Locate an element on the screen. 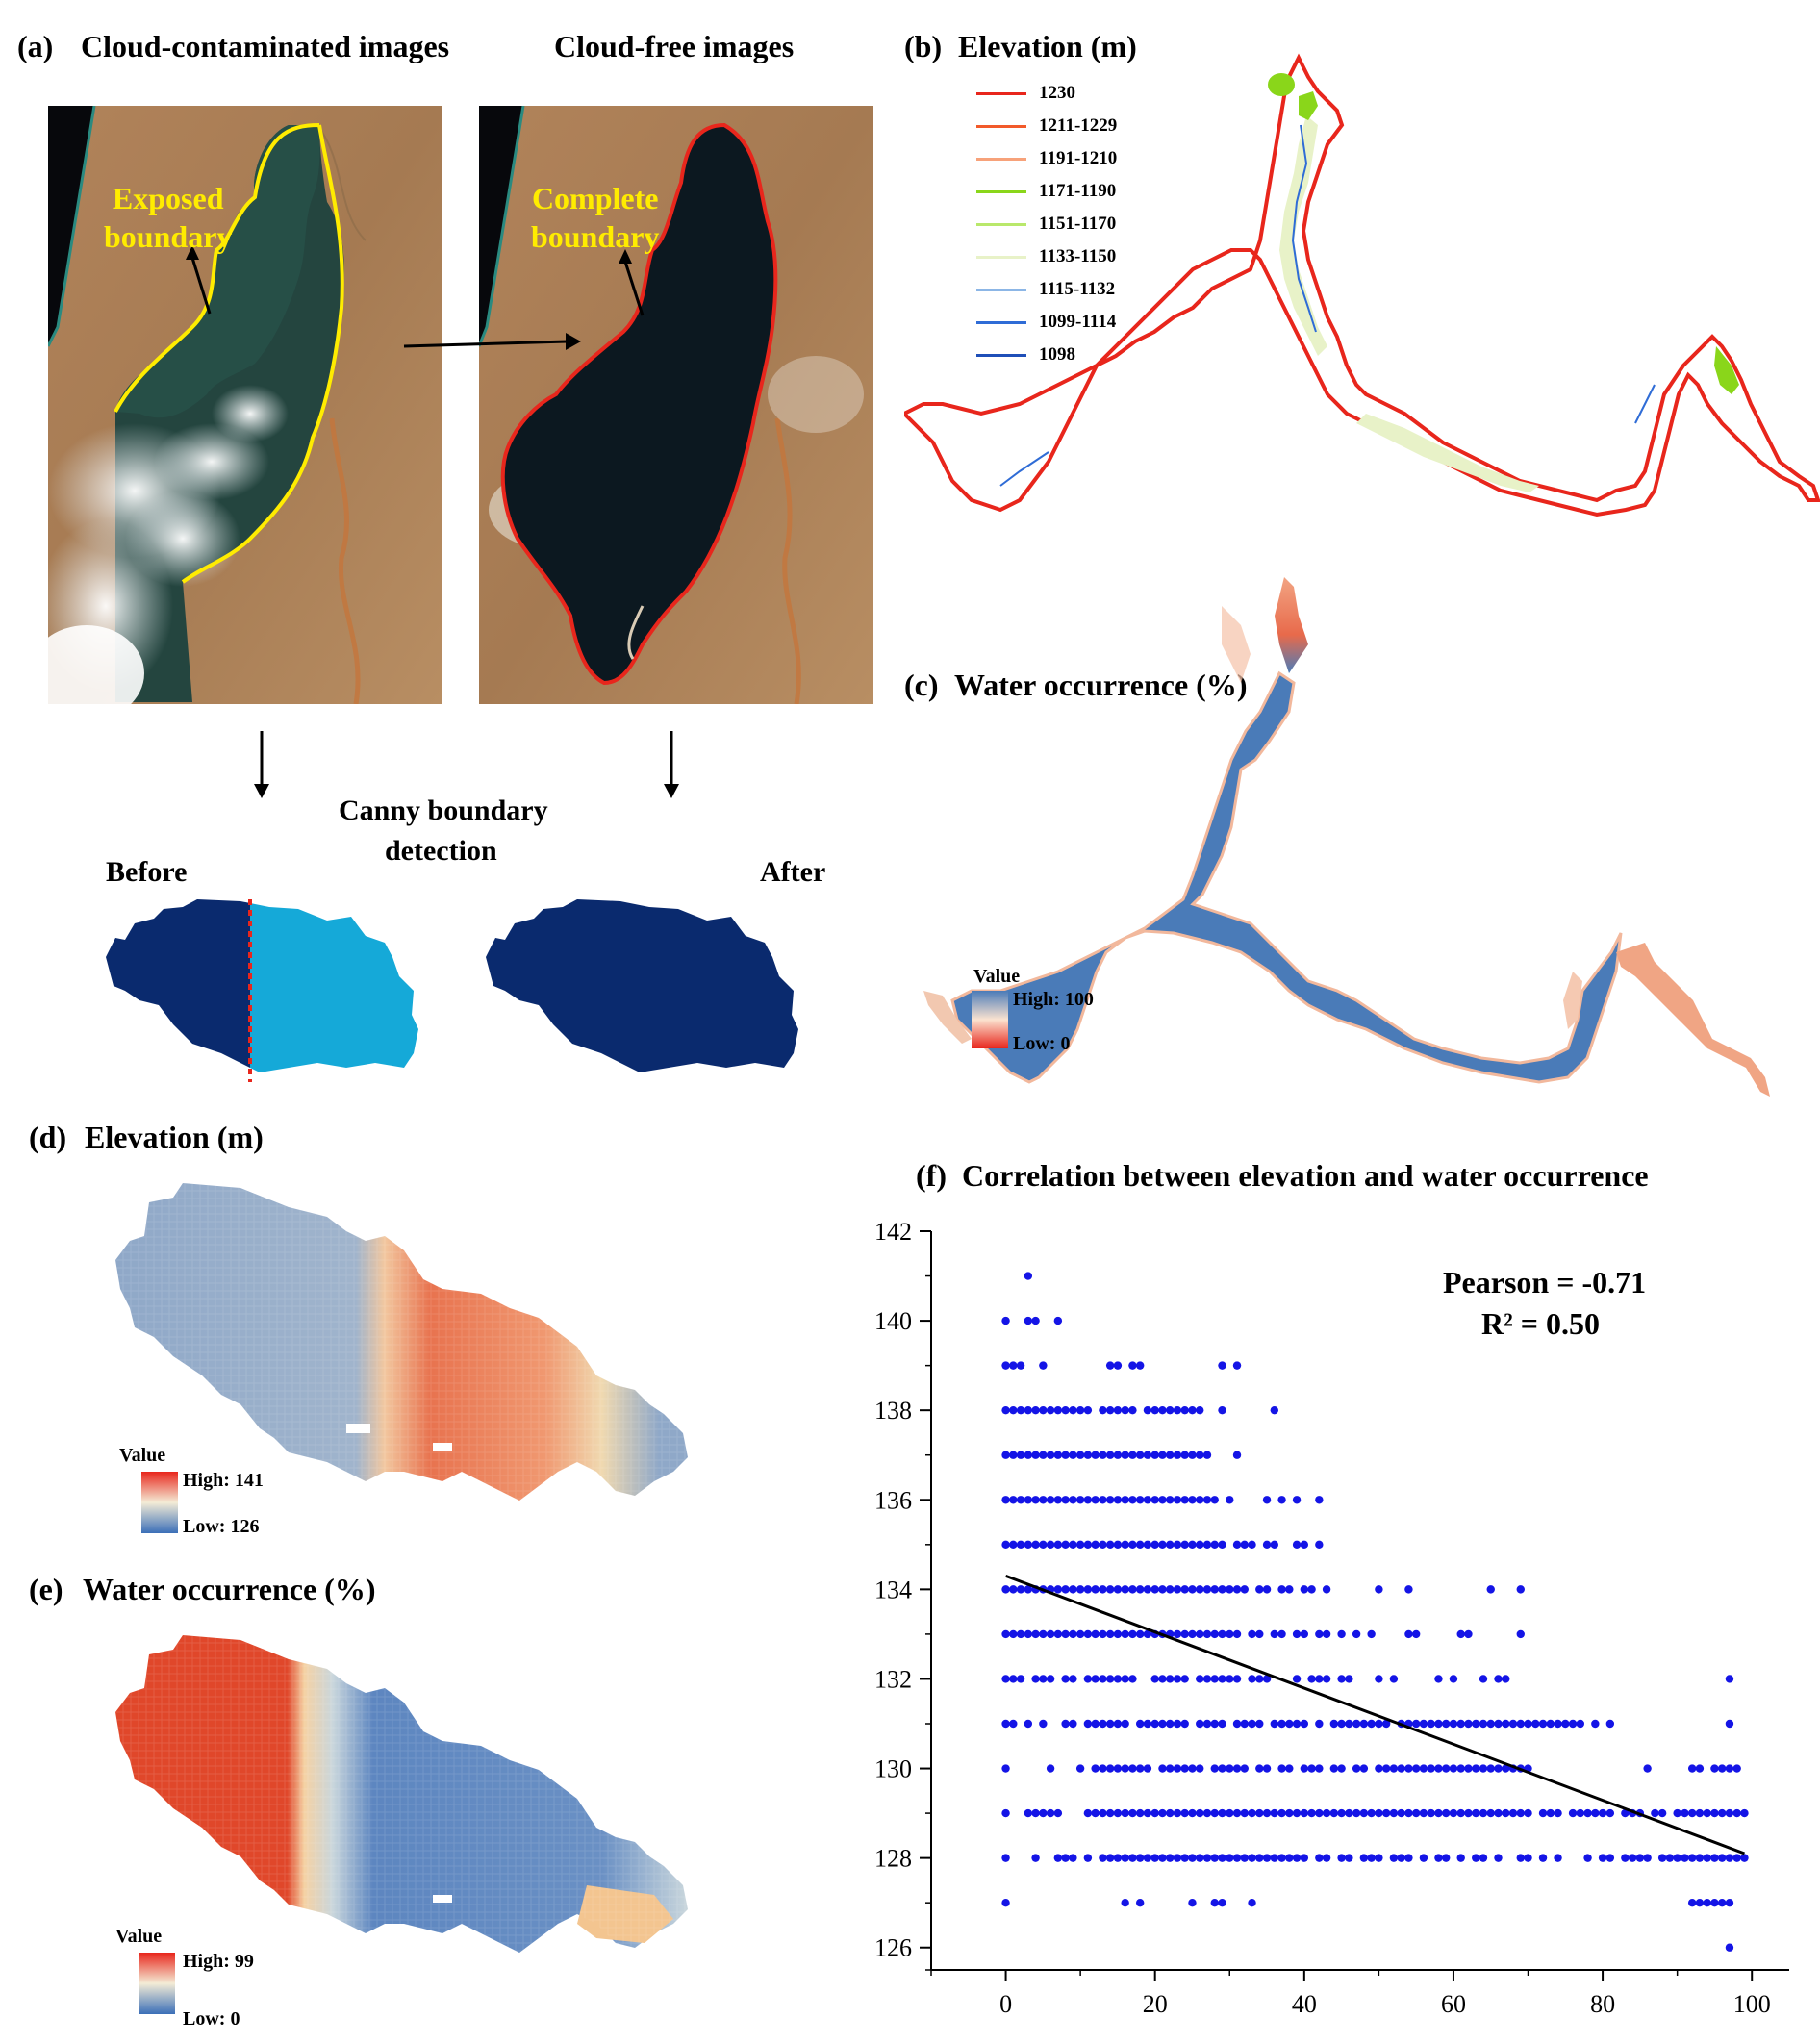 The height and width of the screenshot is (2044, 1820). y-tick-label: 128 is located at coordinates (893, 1859).